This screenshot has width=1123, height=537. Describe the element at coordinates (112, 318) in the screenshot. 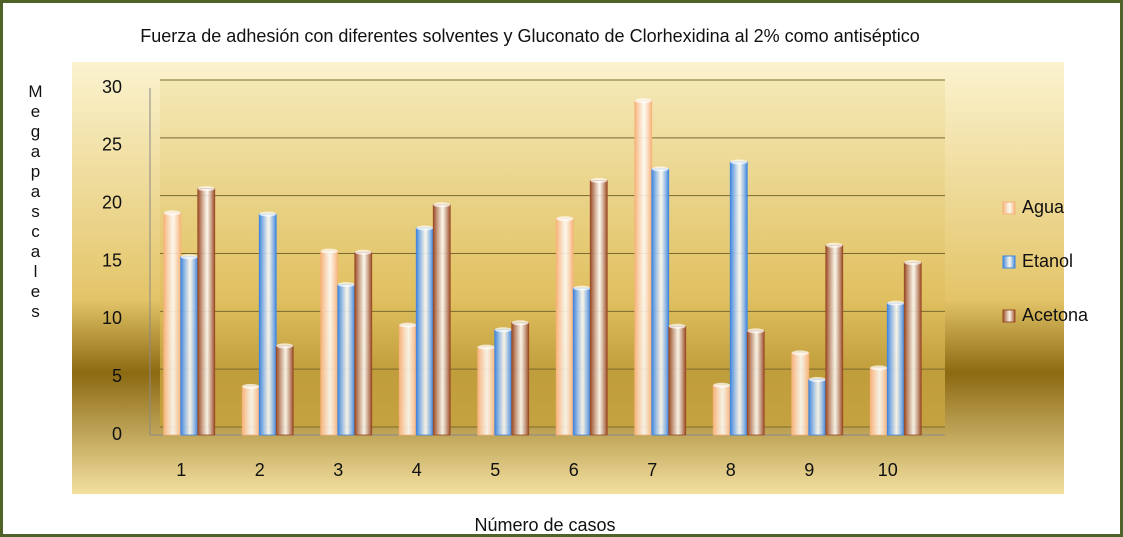

I see `y-tick-label: 10` at that location.